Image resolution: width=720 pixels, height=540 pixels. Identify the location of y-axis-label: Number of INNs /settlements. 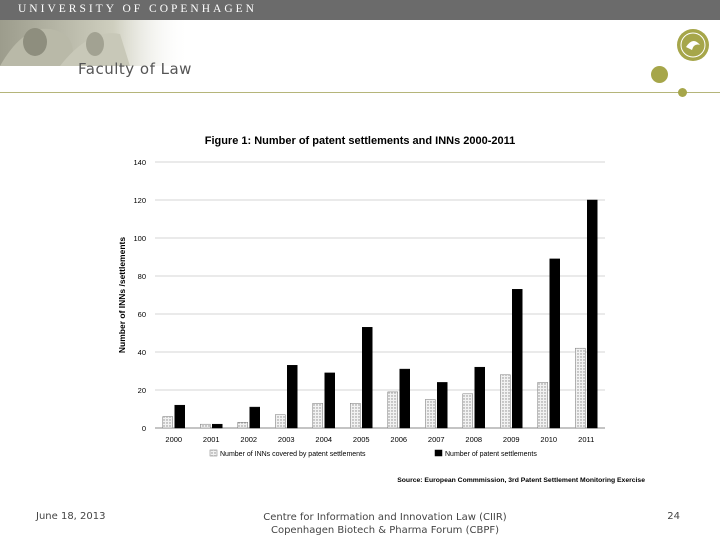
(122, 295).